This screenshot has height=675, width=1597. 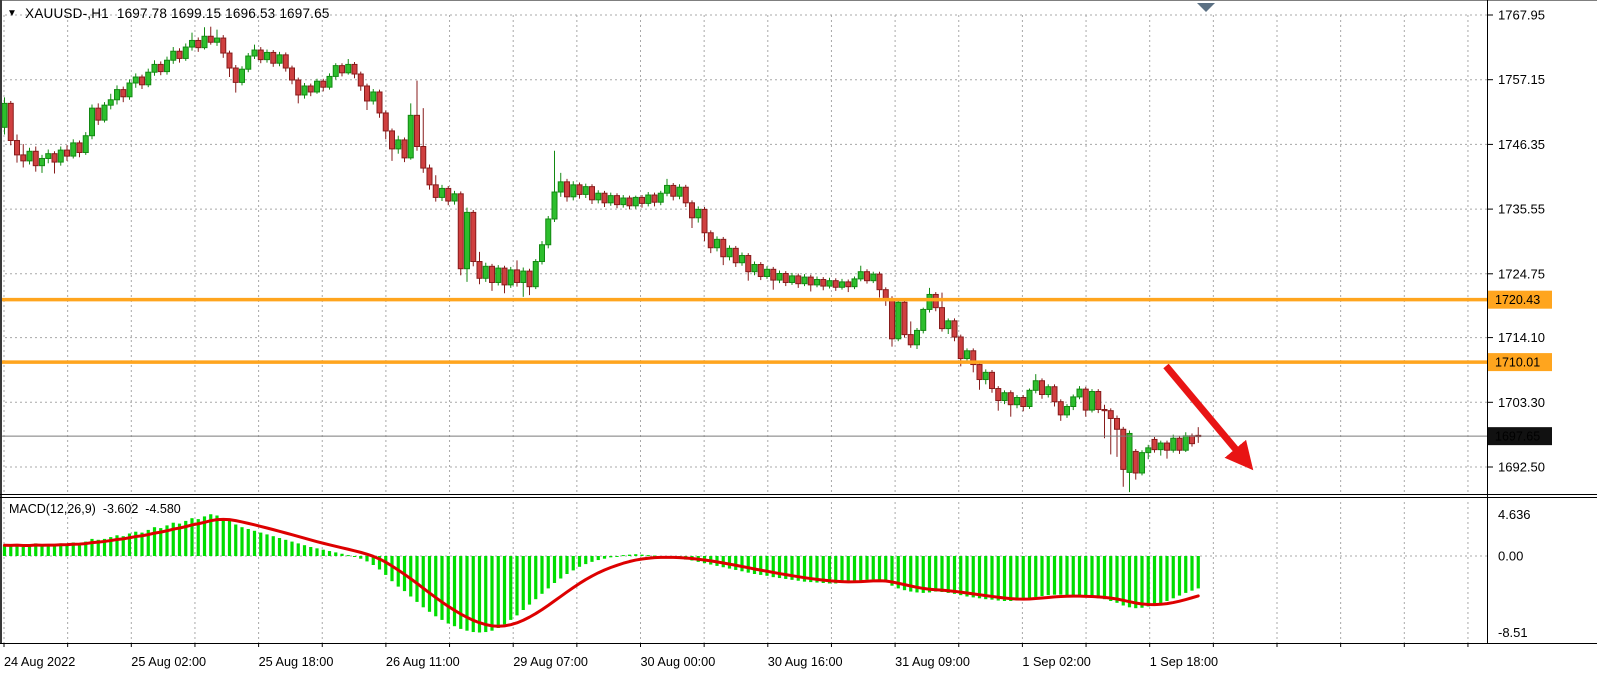 I want to click on time-axis-label: 24 Aug 2022, so click(x=39, y=662).